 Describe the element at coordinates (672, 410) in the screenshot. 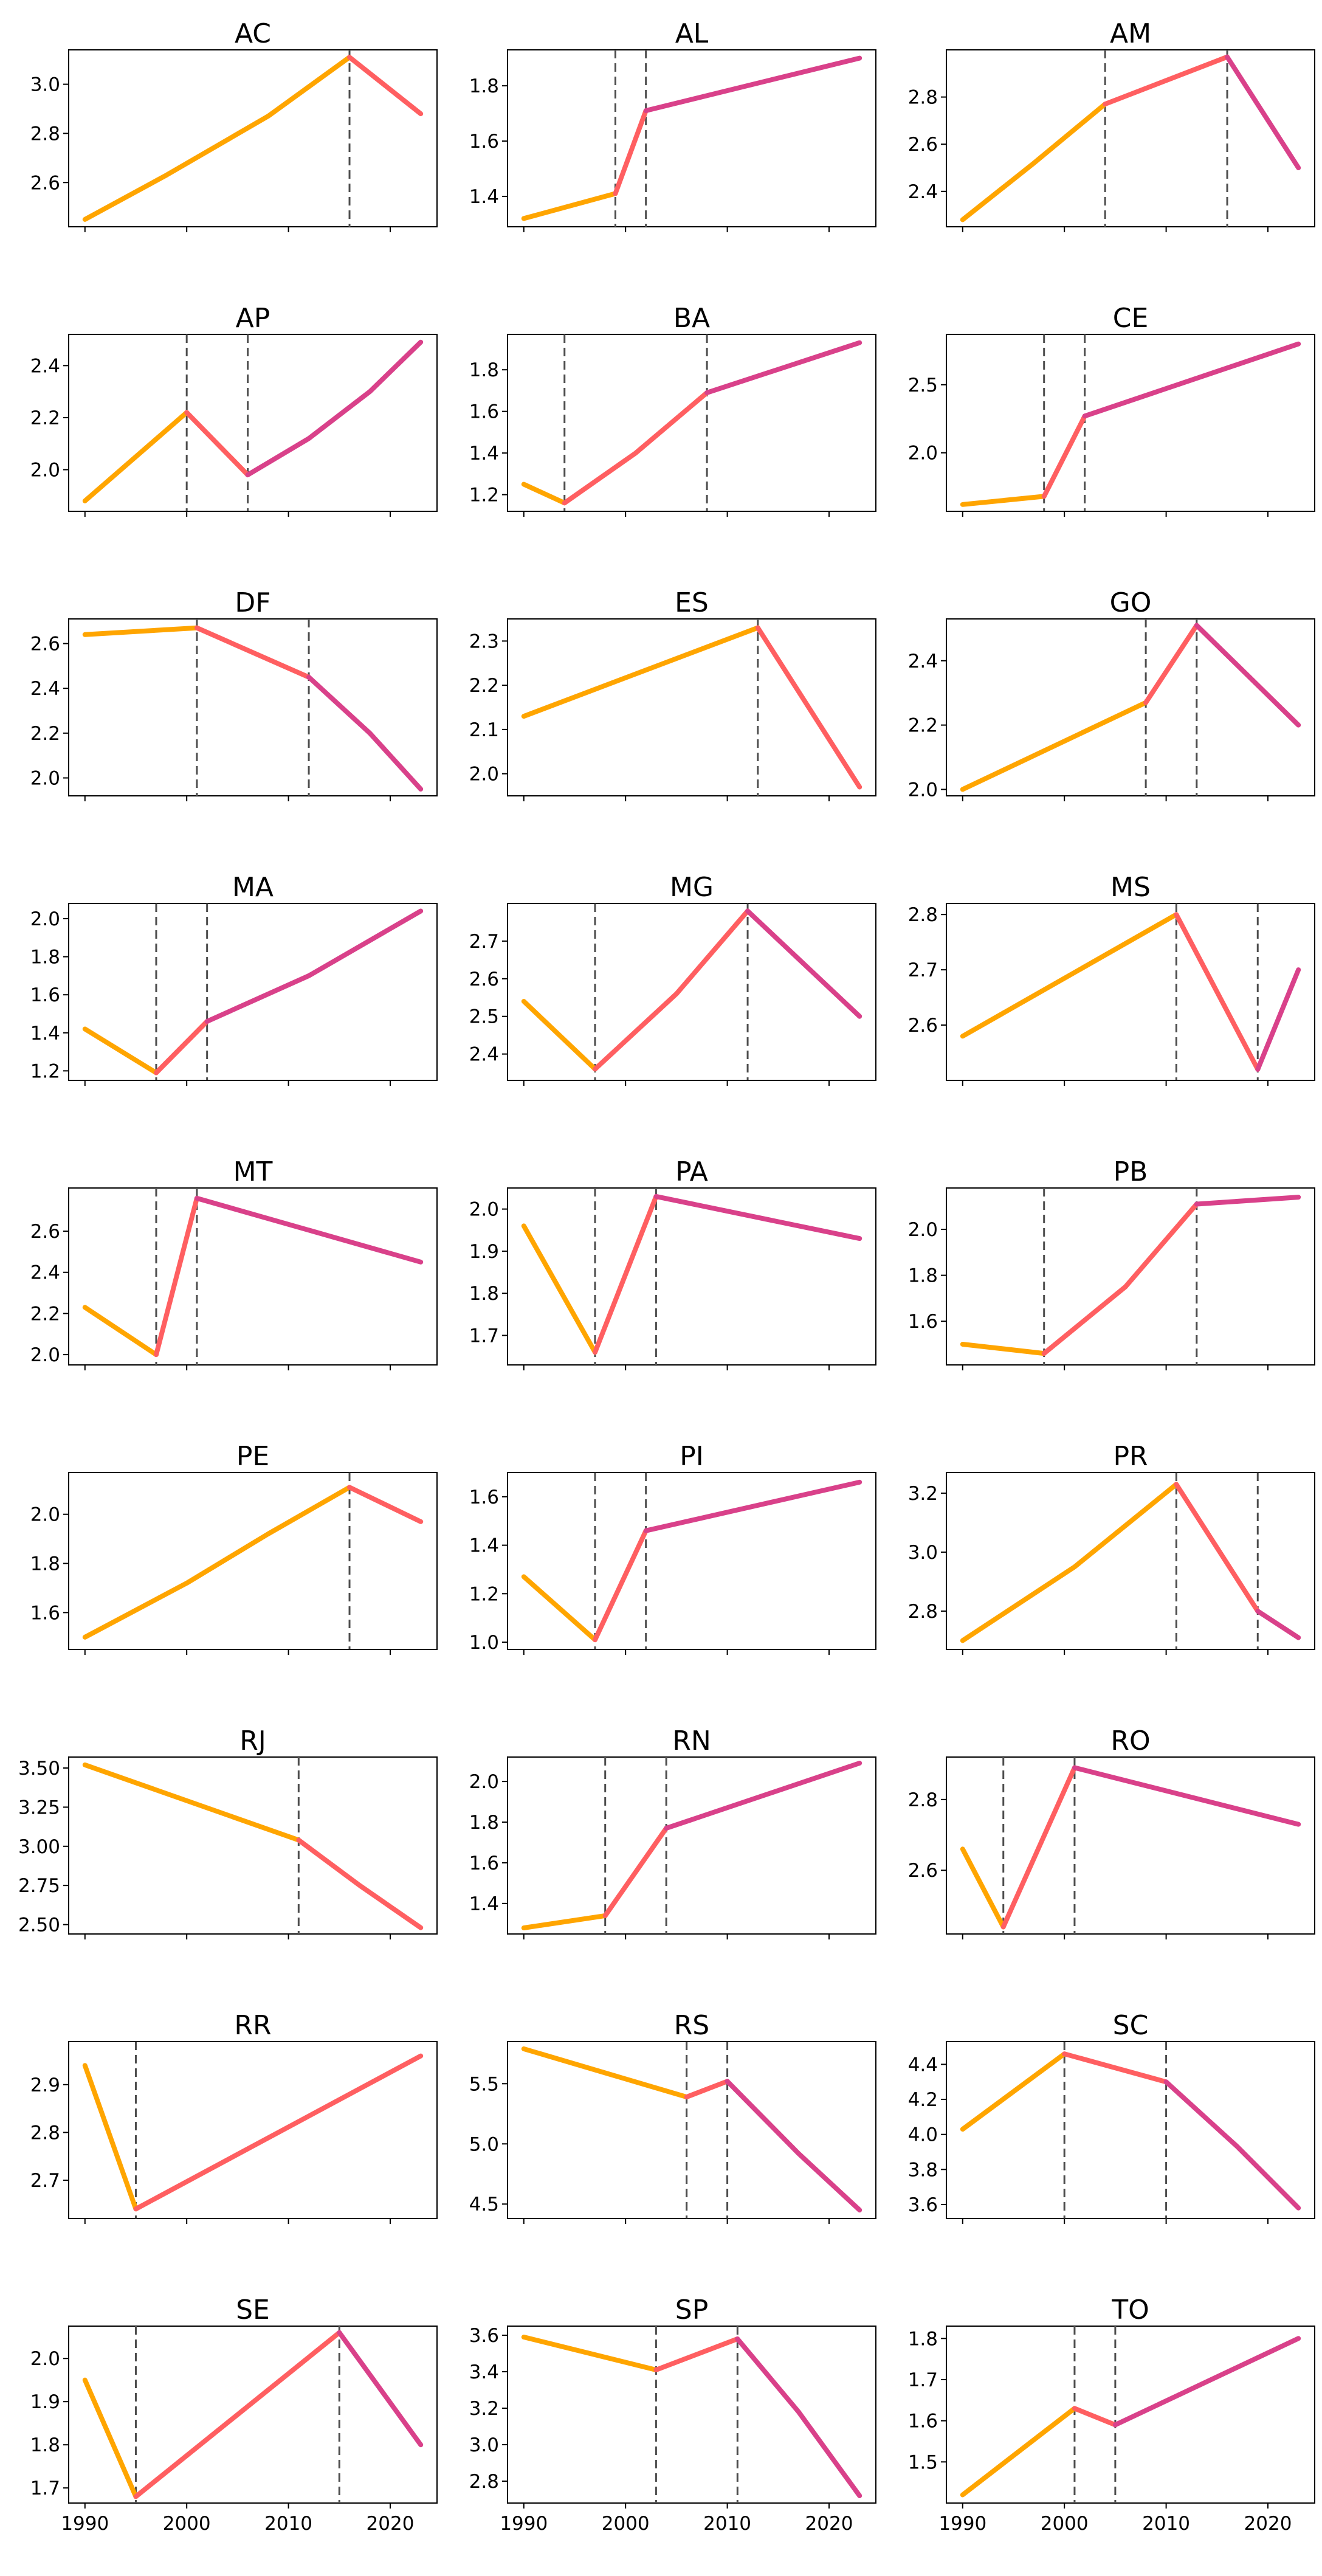

I see `panel-ba: BA 1.2 1.4 1.6 1.8` at that location.